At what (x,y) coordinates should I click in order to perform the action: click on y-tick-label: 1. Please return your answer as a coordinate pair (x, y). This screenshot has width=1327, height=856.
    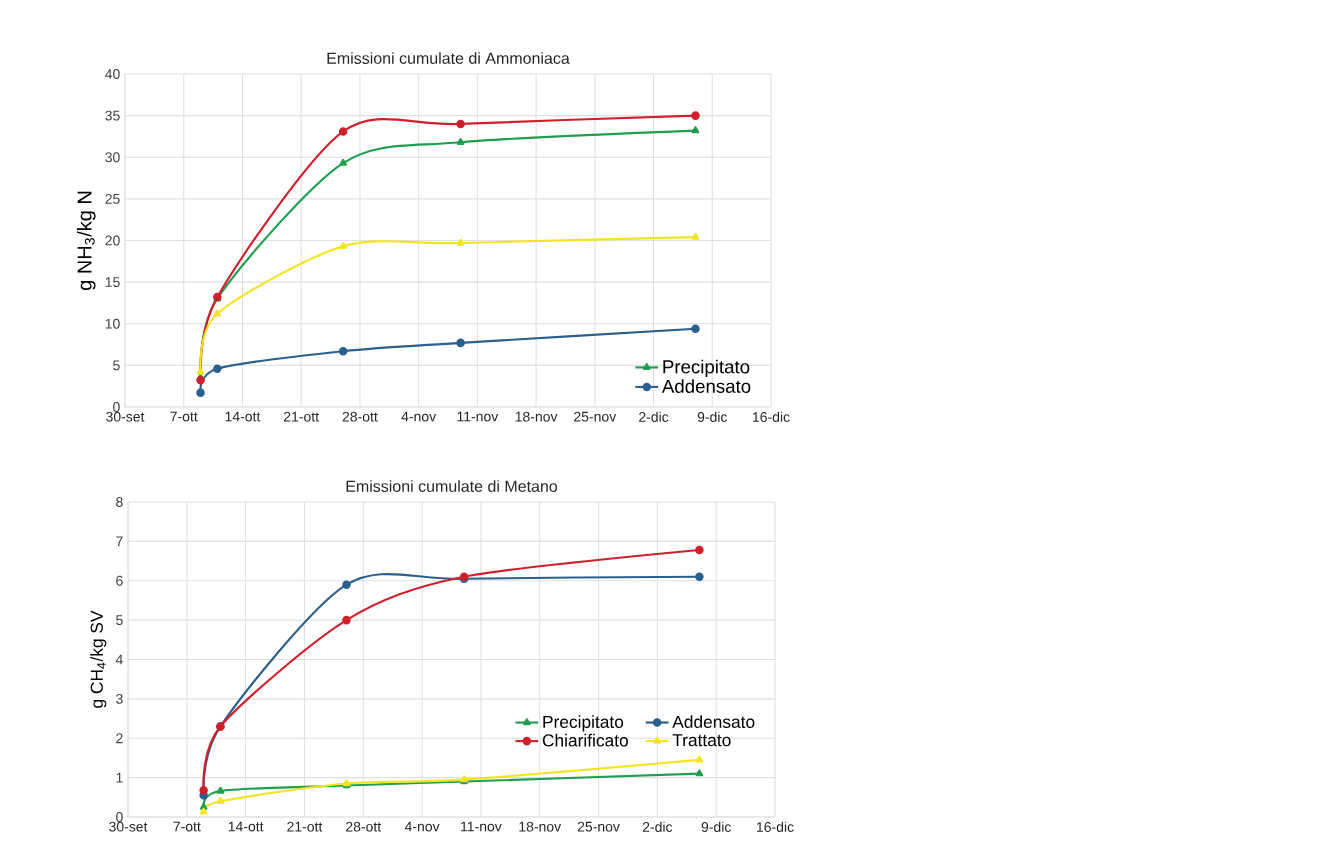
    Looking at the image, I should click on (119, 777).